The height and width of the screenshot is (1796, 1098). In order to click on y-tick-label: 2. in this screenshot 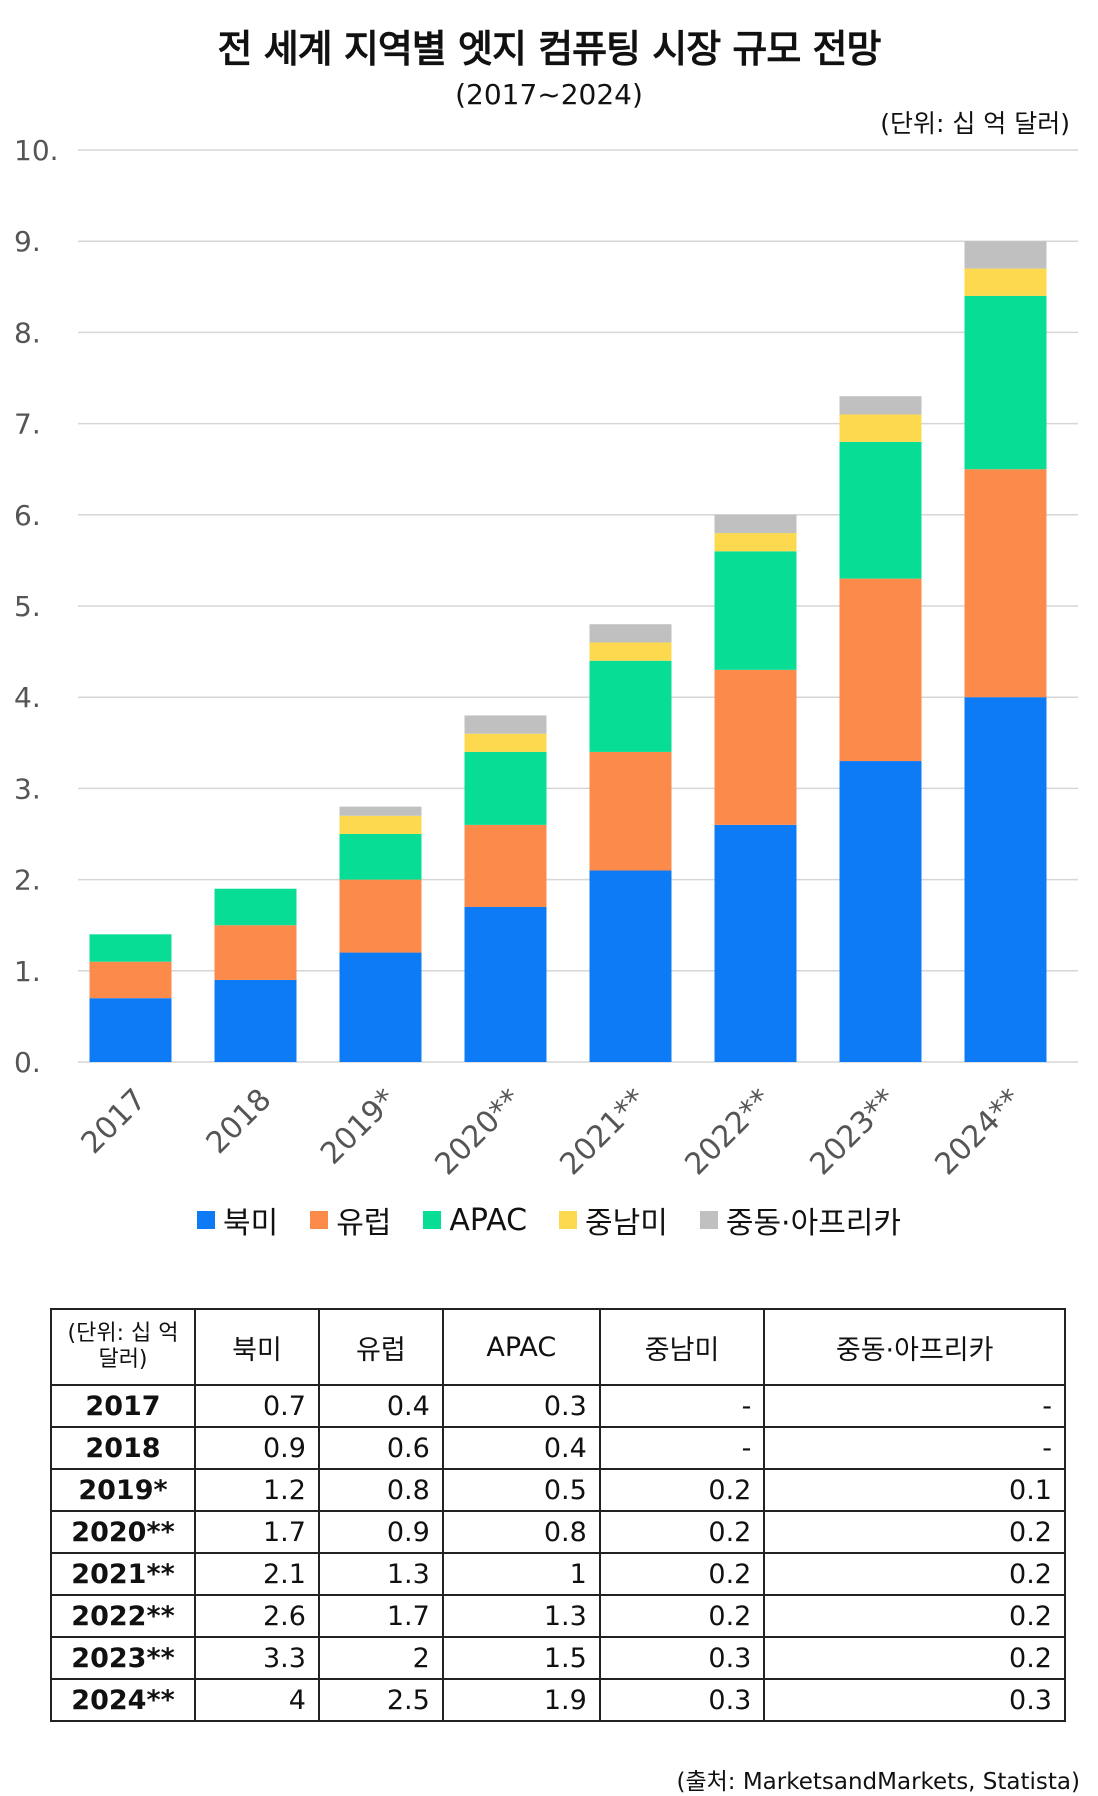, I will do `click(27, 880)`.